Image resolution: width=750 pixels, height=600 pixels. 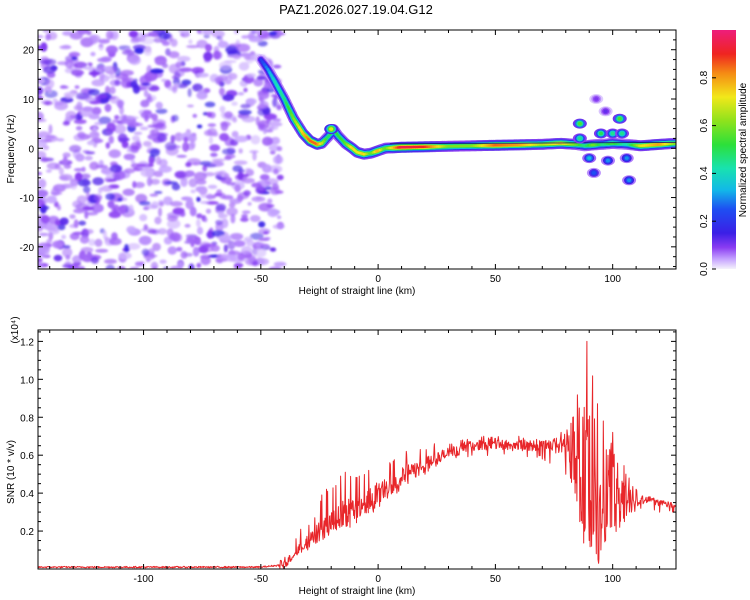 What do you see at coordinates (357, 291) in the screenshot?
I see `spectrogram-x-label: Height of straight line (km)` at bounding box center [357, 291].